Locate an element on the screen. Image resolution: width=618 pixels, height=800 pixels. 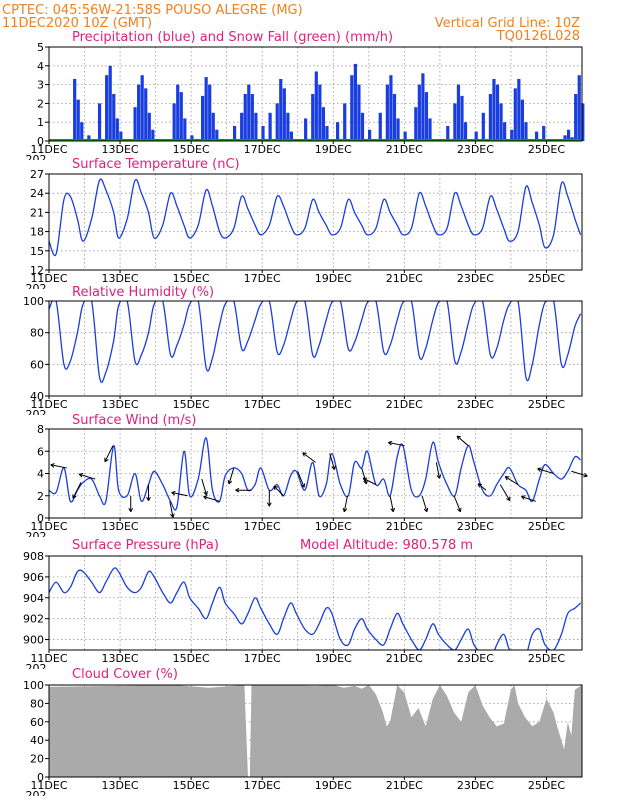
xtick-precip-4: 19DEC is located at coordinates (333, 149).